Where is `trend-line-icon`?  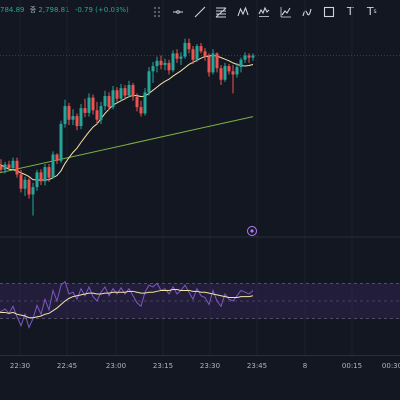
trend-line-icon is located at coordinates (200, 12).